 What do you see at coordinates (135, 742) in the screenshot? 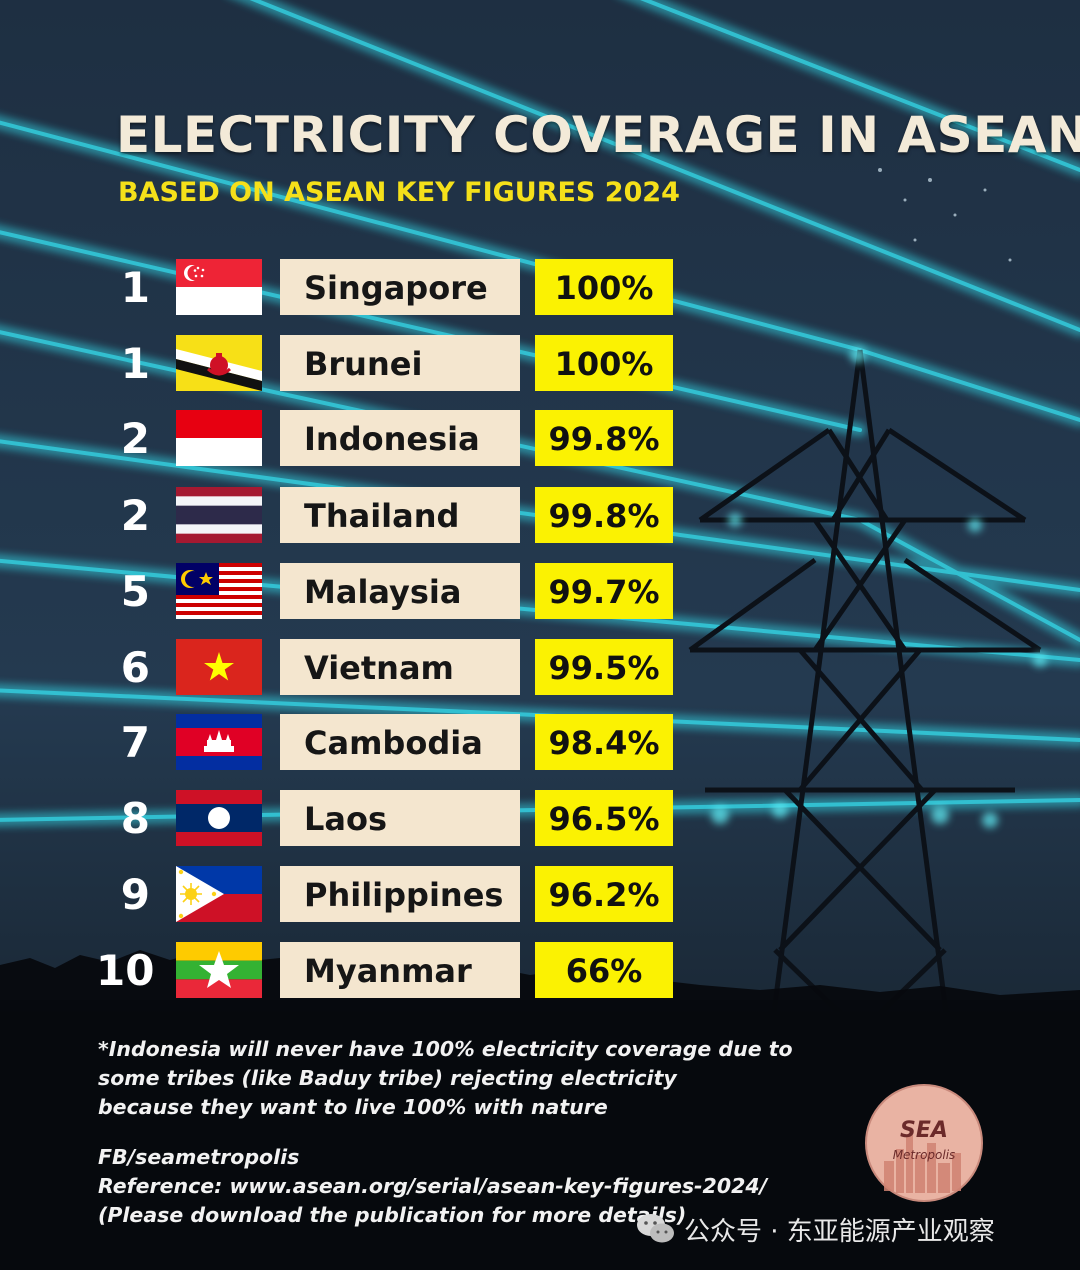
I see `rank-label: 7` at bounding box center [135, 742].